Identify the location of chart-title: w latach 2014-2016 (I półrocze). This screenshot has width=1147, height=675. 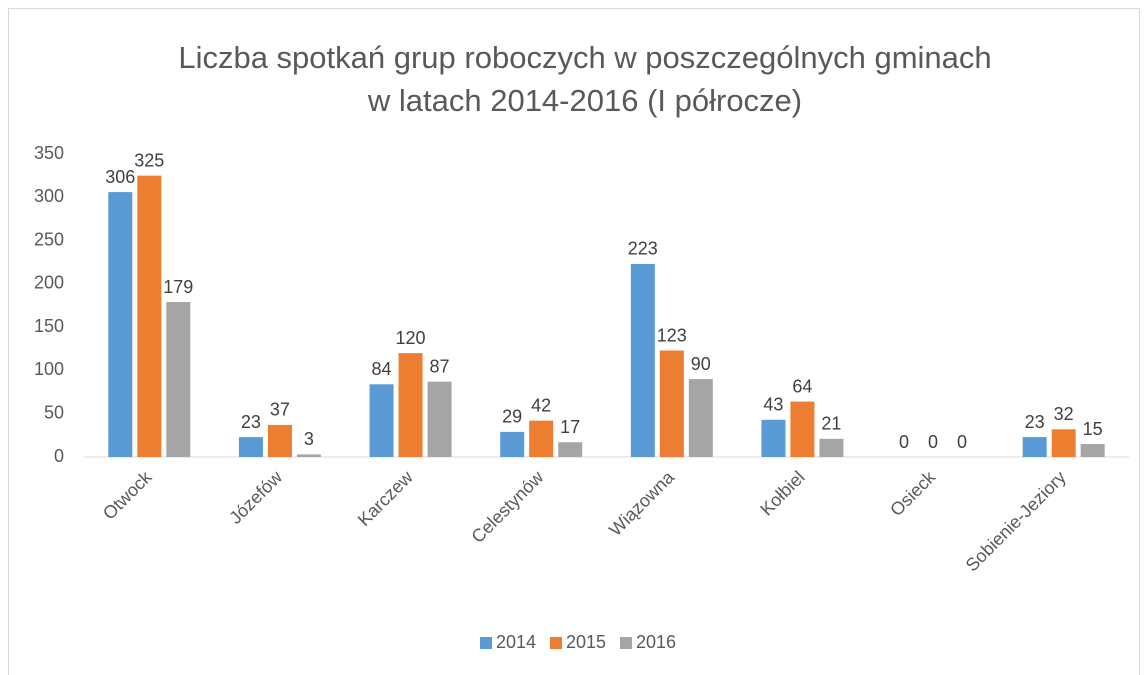
(584, 100).